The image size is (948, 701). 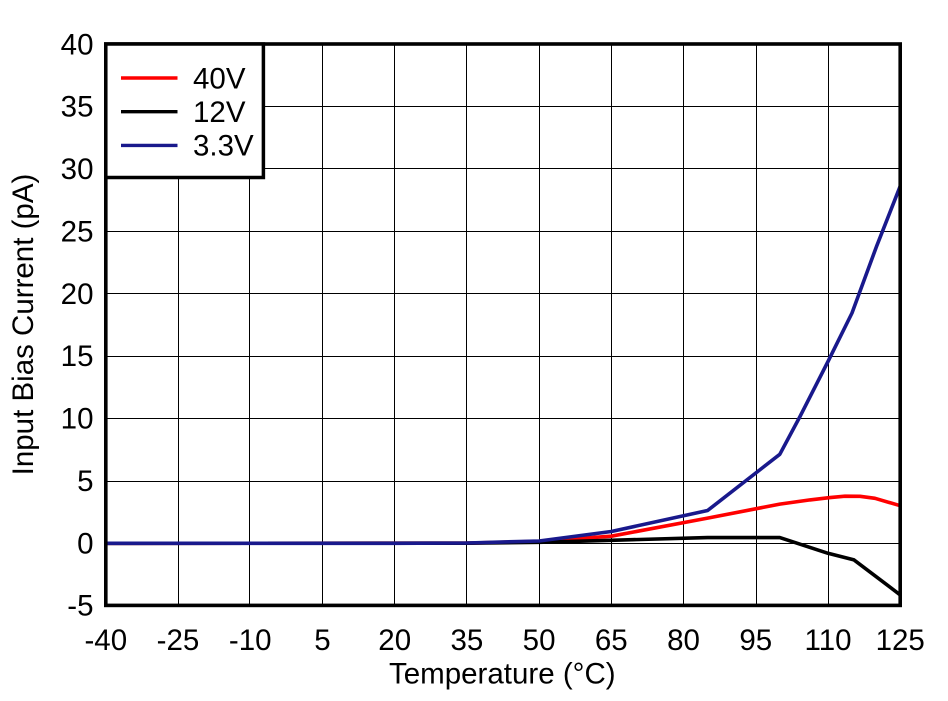 What do you see at coordinates (755, 640) in the screenshot?
I see `svg-text: 95` at bounding box center [755, 640].